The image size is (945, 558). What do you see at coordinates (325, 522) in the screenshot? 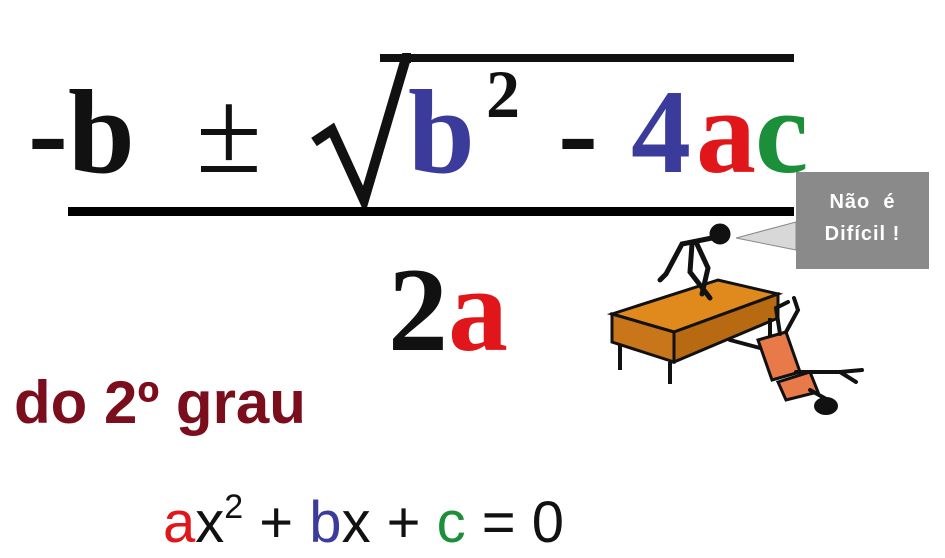
I see `eq-b: b` at bounding box center [325, 522].